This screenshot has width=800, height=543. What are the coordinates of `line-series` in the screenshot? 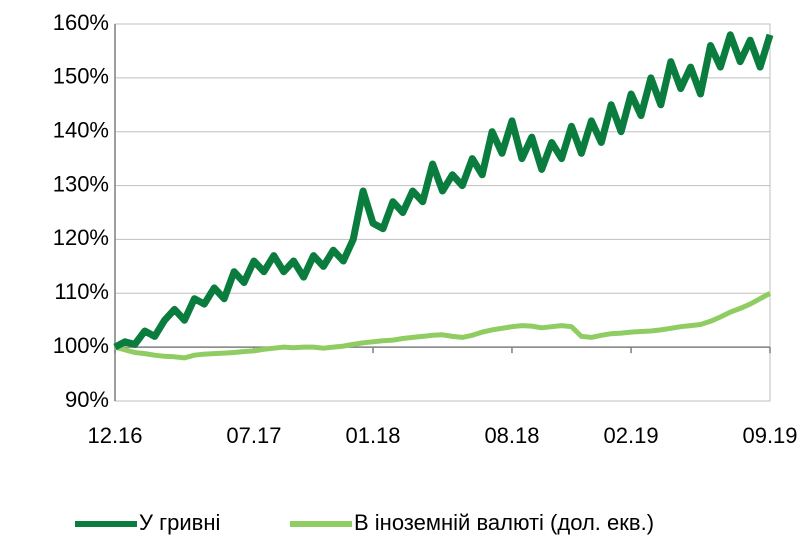 It's located at (443, 326).